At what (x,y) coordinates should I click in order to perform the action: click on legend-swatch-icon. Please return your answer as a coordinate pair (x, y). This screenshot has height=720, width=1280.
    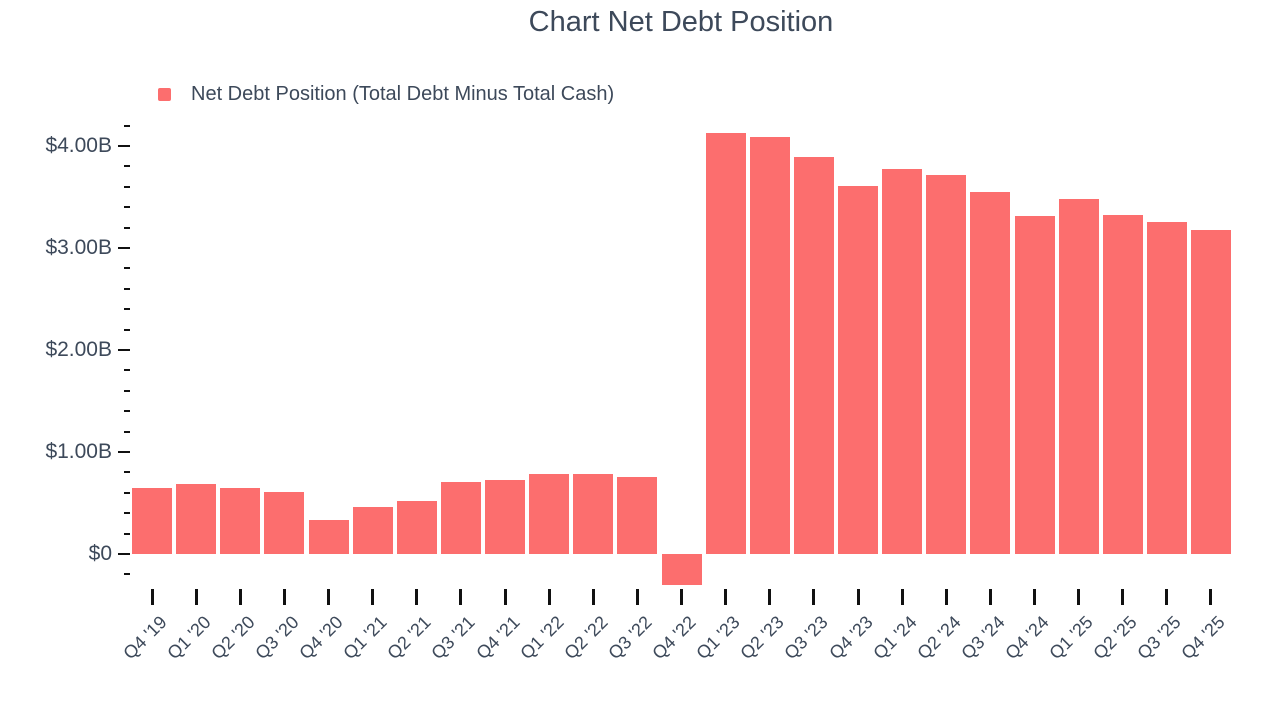
    Looking at the image, I should click on (164, 94).